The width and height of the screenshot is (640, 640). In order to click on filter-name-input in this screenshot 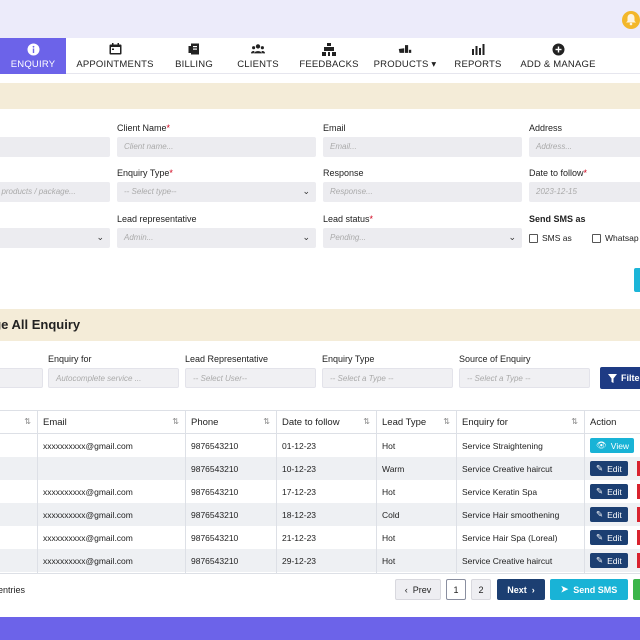, I will do `click(21, 378)`.